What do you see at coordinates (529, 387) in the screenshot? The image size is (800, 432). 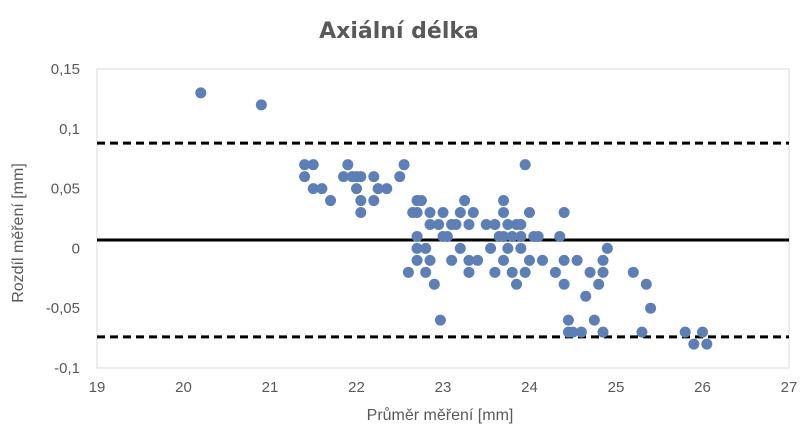 I see `x-tick-label: 24` at bounding box center [529, 387].